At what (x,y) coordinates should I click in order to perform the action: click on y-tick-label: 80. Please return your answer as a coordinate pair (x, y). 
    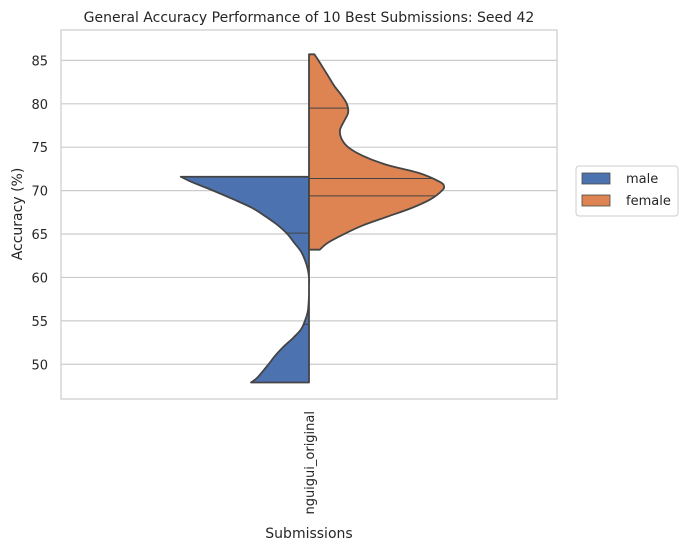
    Looking at the image, I should click on (39, 105).